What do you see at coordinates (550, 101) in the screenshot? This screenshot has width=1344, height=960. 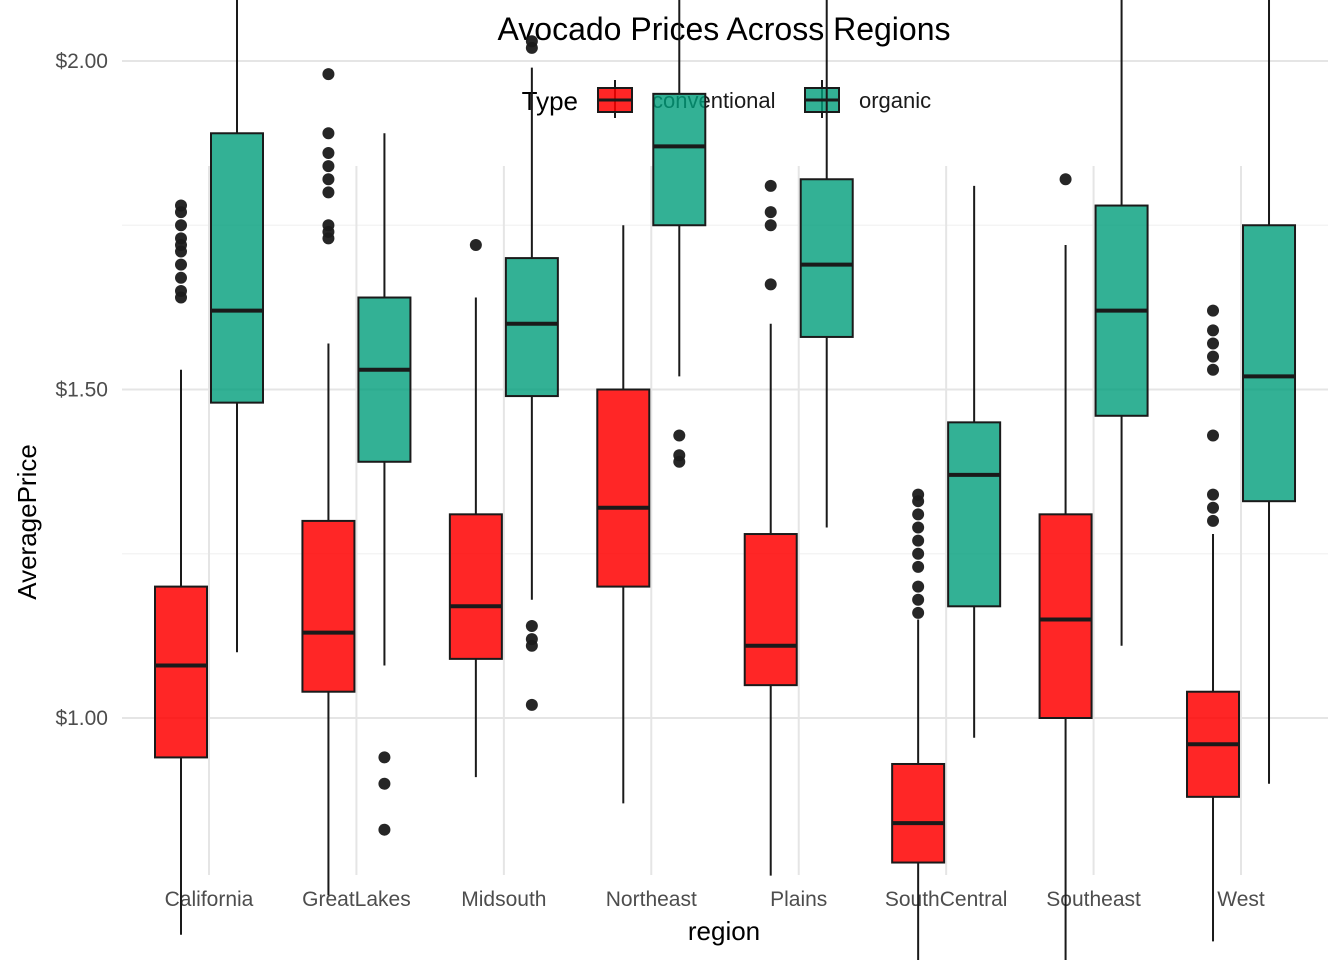 I see `legend-title: Type` at bounding box center [550, 101].